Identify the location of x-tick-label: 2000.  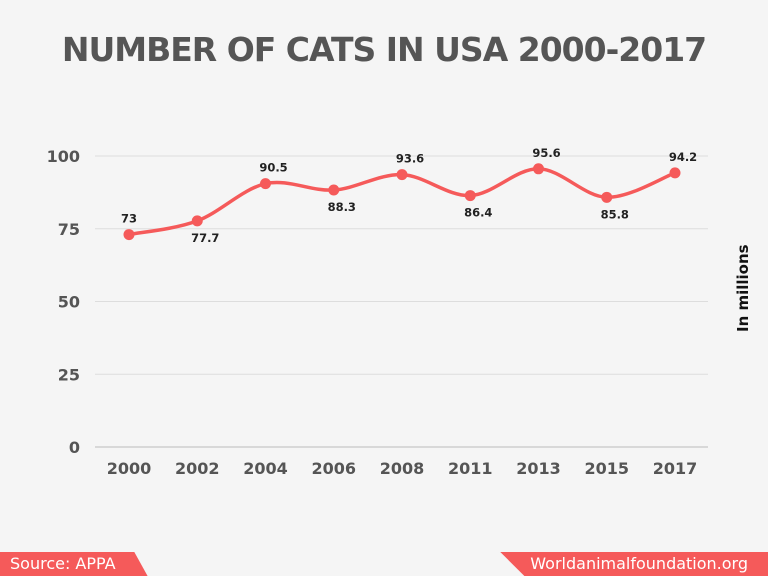
(129, 468).